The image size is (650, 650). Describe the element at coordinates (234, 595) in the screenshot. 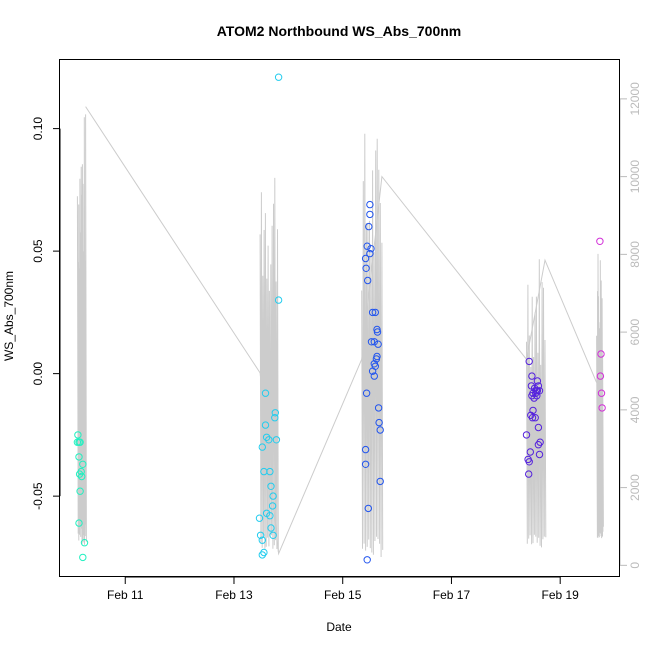

I see `x-tick-label: Feb 13` at that location.